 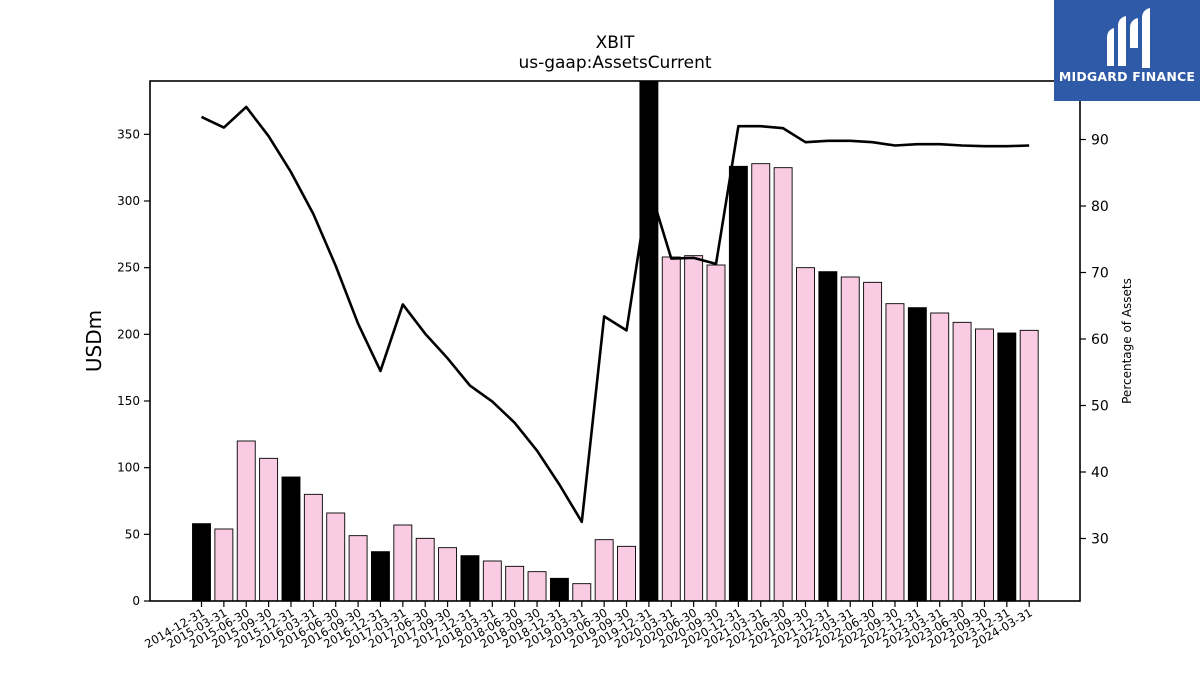 What do you see at coordinates (128, 401) in the screenshot?
I see `y-tick-label: 150` at bounding box center [128, 401].